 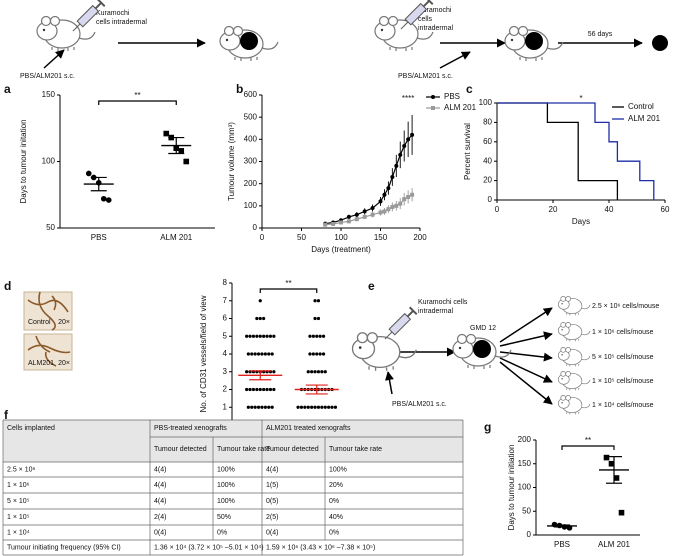 I want to click on y-tick-label: 400, so click(x=251, y=138).